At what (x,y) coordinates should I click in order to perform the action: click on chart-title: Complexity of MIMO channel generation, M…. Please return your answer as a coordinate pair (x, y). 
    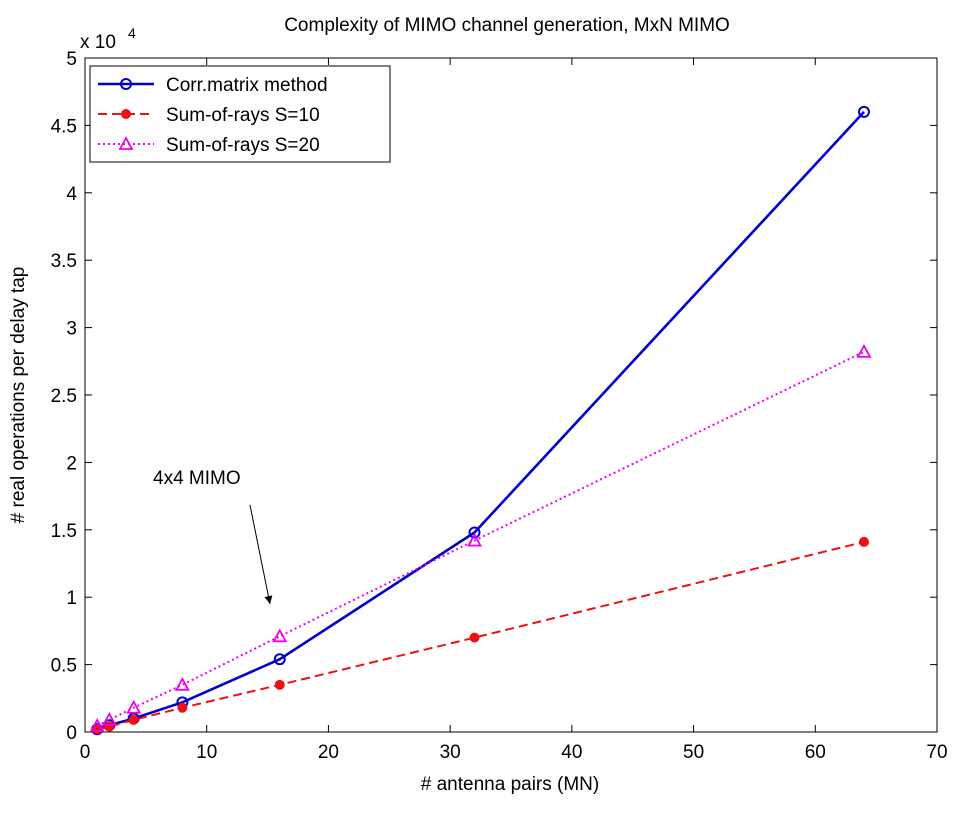
    Looking at the image, I should click on (507, 25).